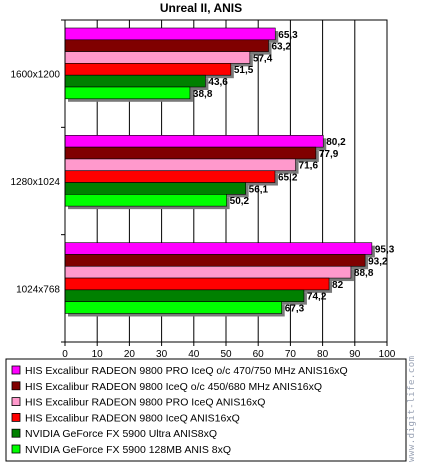  What do you see at coordinates (38, 289) in the screenshot?
I see `category-label: 1024x768` at bounding box center [38, 289].